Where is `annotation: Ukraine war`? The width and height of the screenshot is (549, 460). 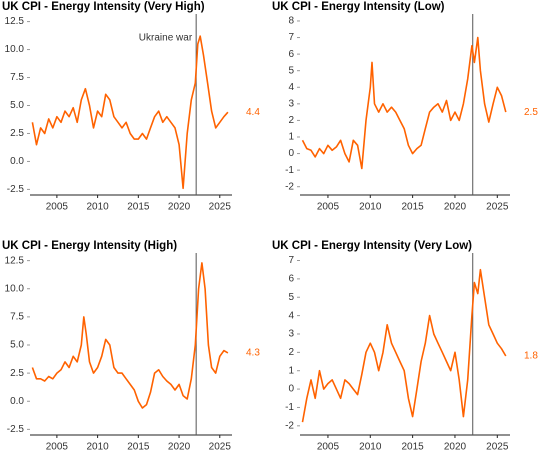 annotation: Ukraine war is located at coordinates (166, 38).